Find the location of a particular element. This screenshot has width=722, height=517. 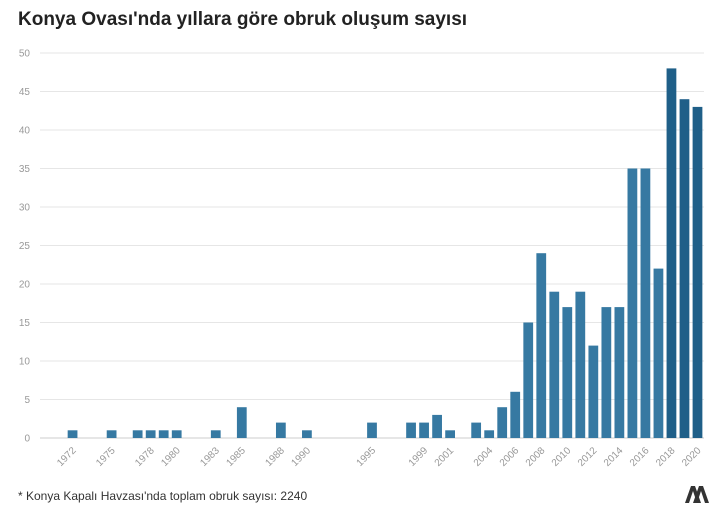

bar-2016 is located at coordinates (645, 303).